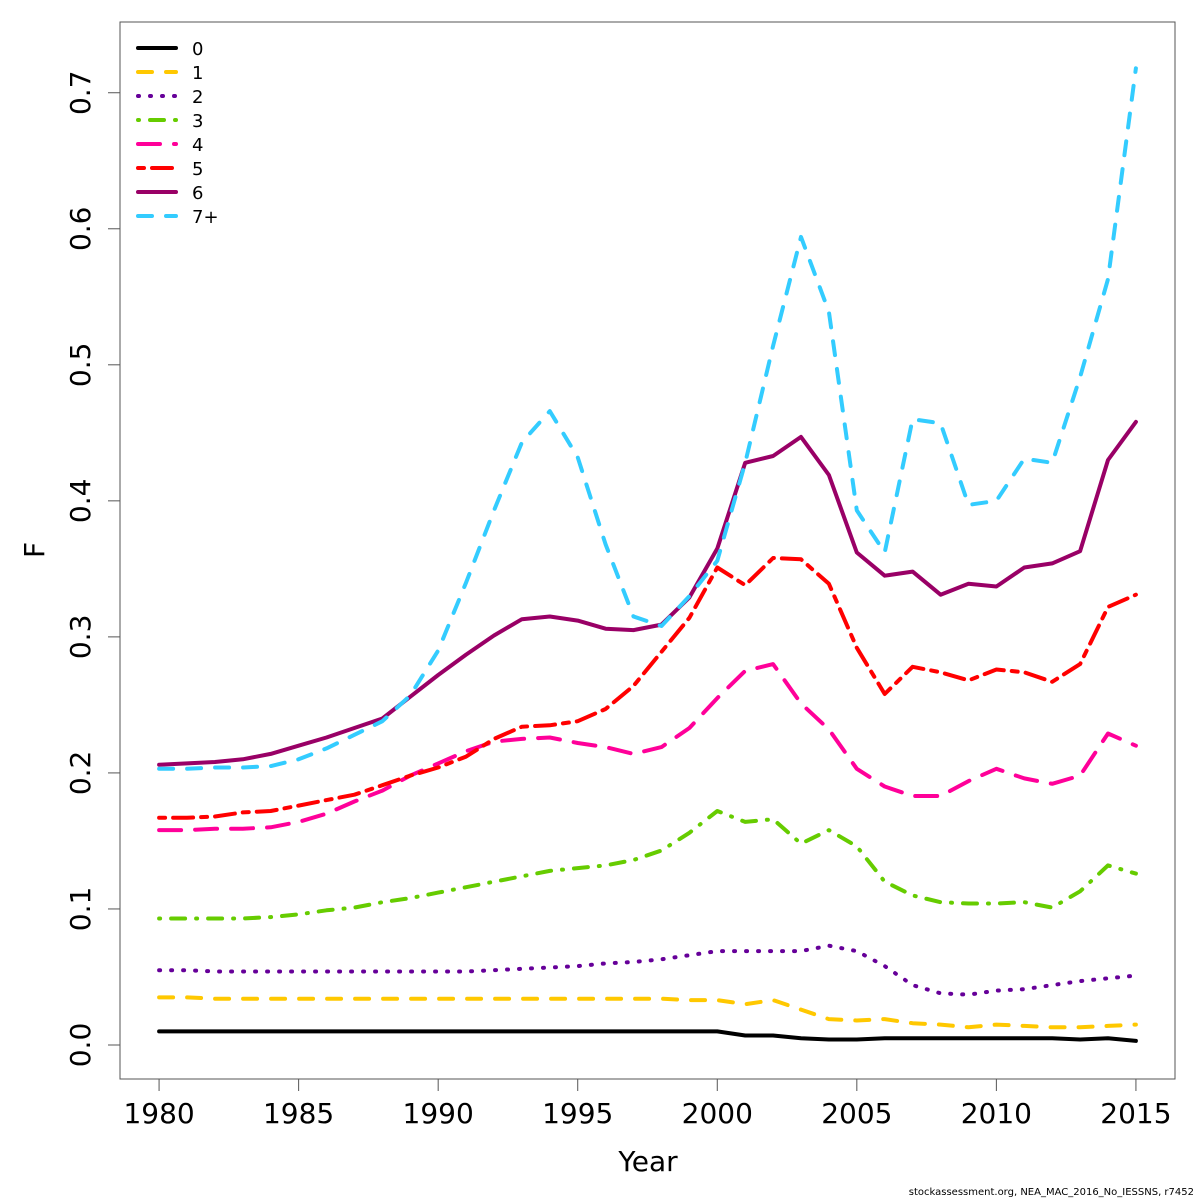  I want to click on legend-label: 1, so click(197, 73).